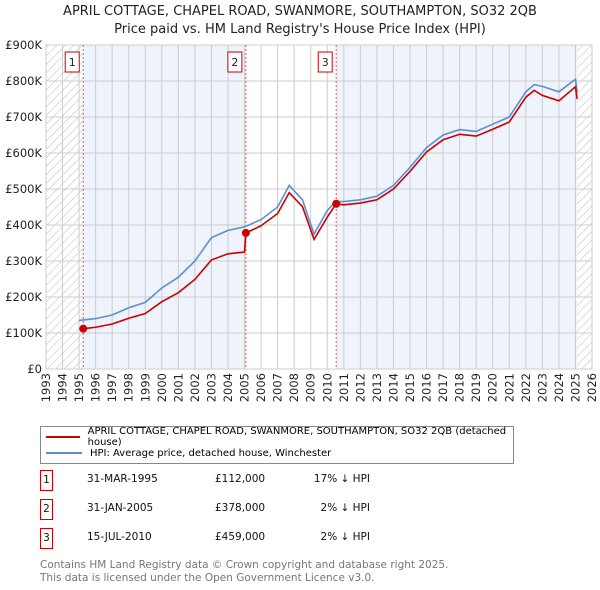 Image resolution: width=600 pixels, height=590 pixels. What do you see at coordinates (278, 387) in the screenshot?
I see `x-tick-label: 2007` at bounding box center [278, 387].